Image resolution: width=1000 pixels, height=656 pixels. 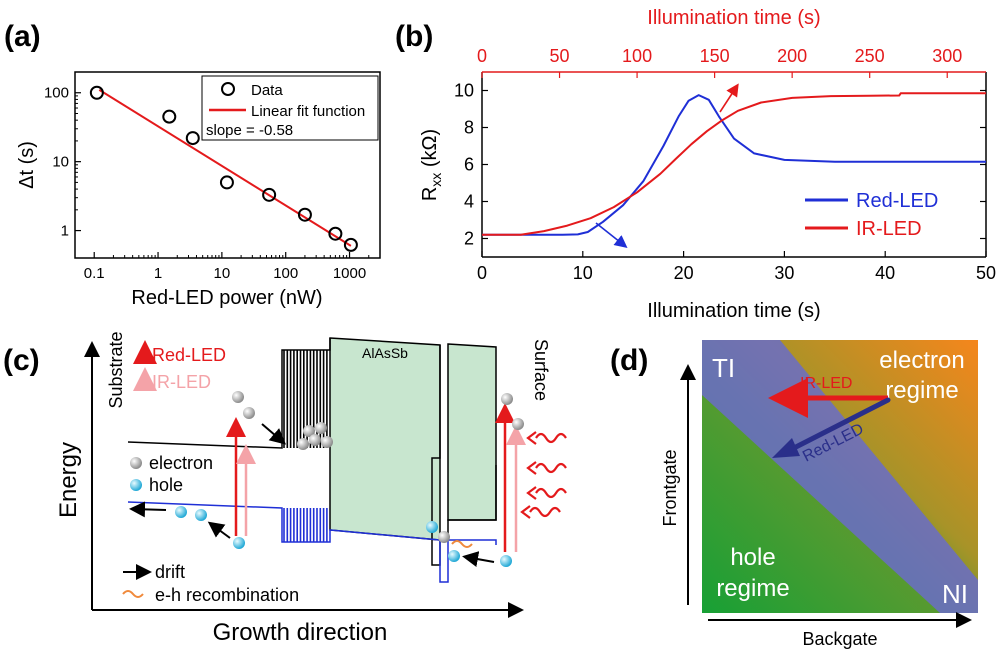 What do you see at coordinates (170, 572) in the screenshot?
I see `legend-drift-label: drift` at bounding box center [170, 572].